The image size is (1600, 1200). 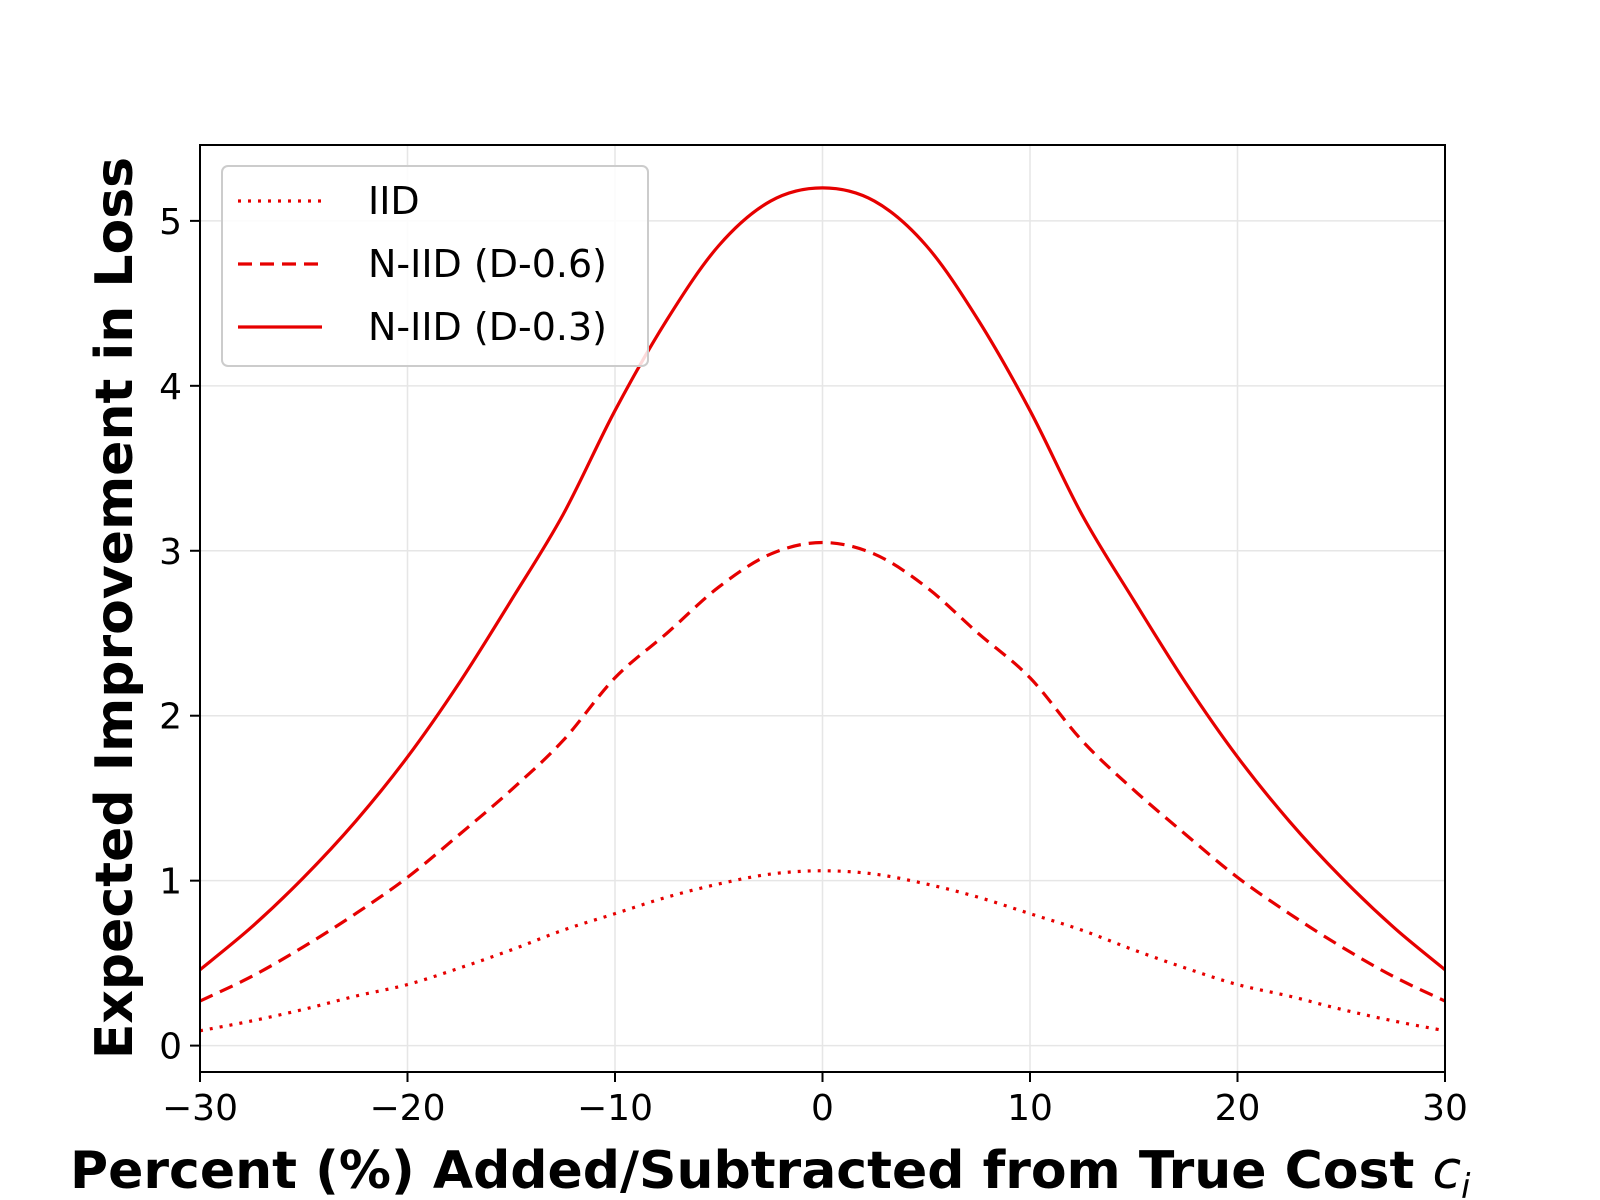 I want to click on legend: IID N-IID (D-0.6) N-IID (D-0.3), so click(x=435, y=266).